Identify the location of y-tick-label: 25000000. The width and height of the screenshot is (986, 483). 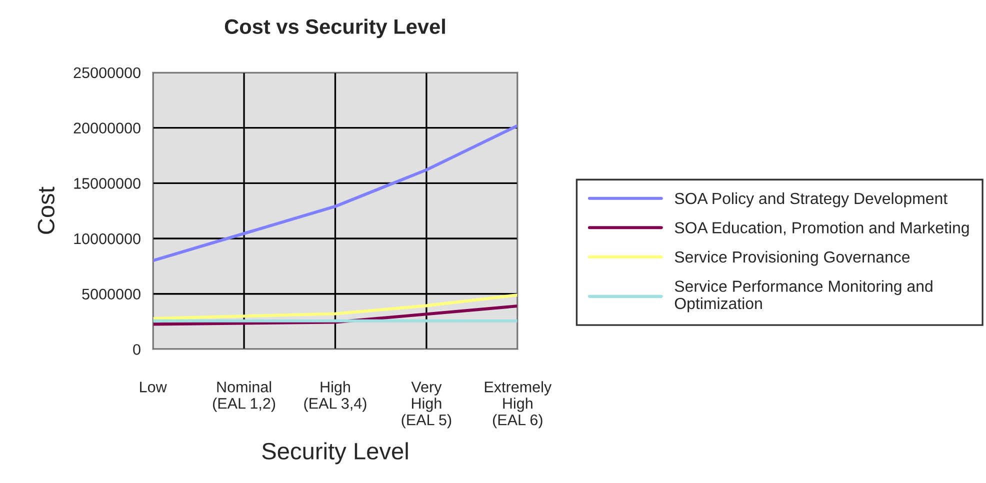
(107, 72).